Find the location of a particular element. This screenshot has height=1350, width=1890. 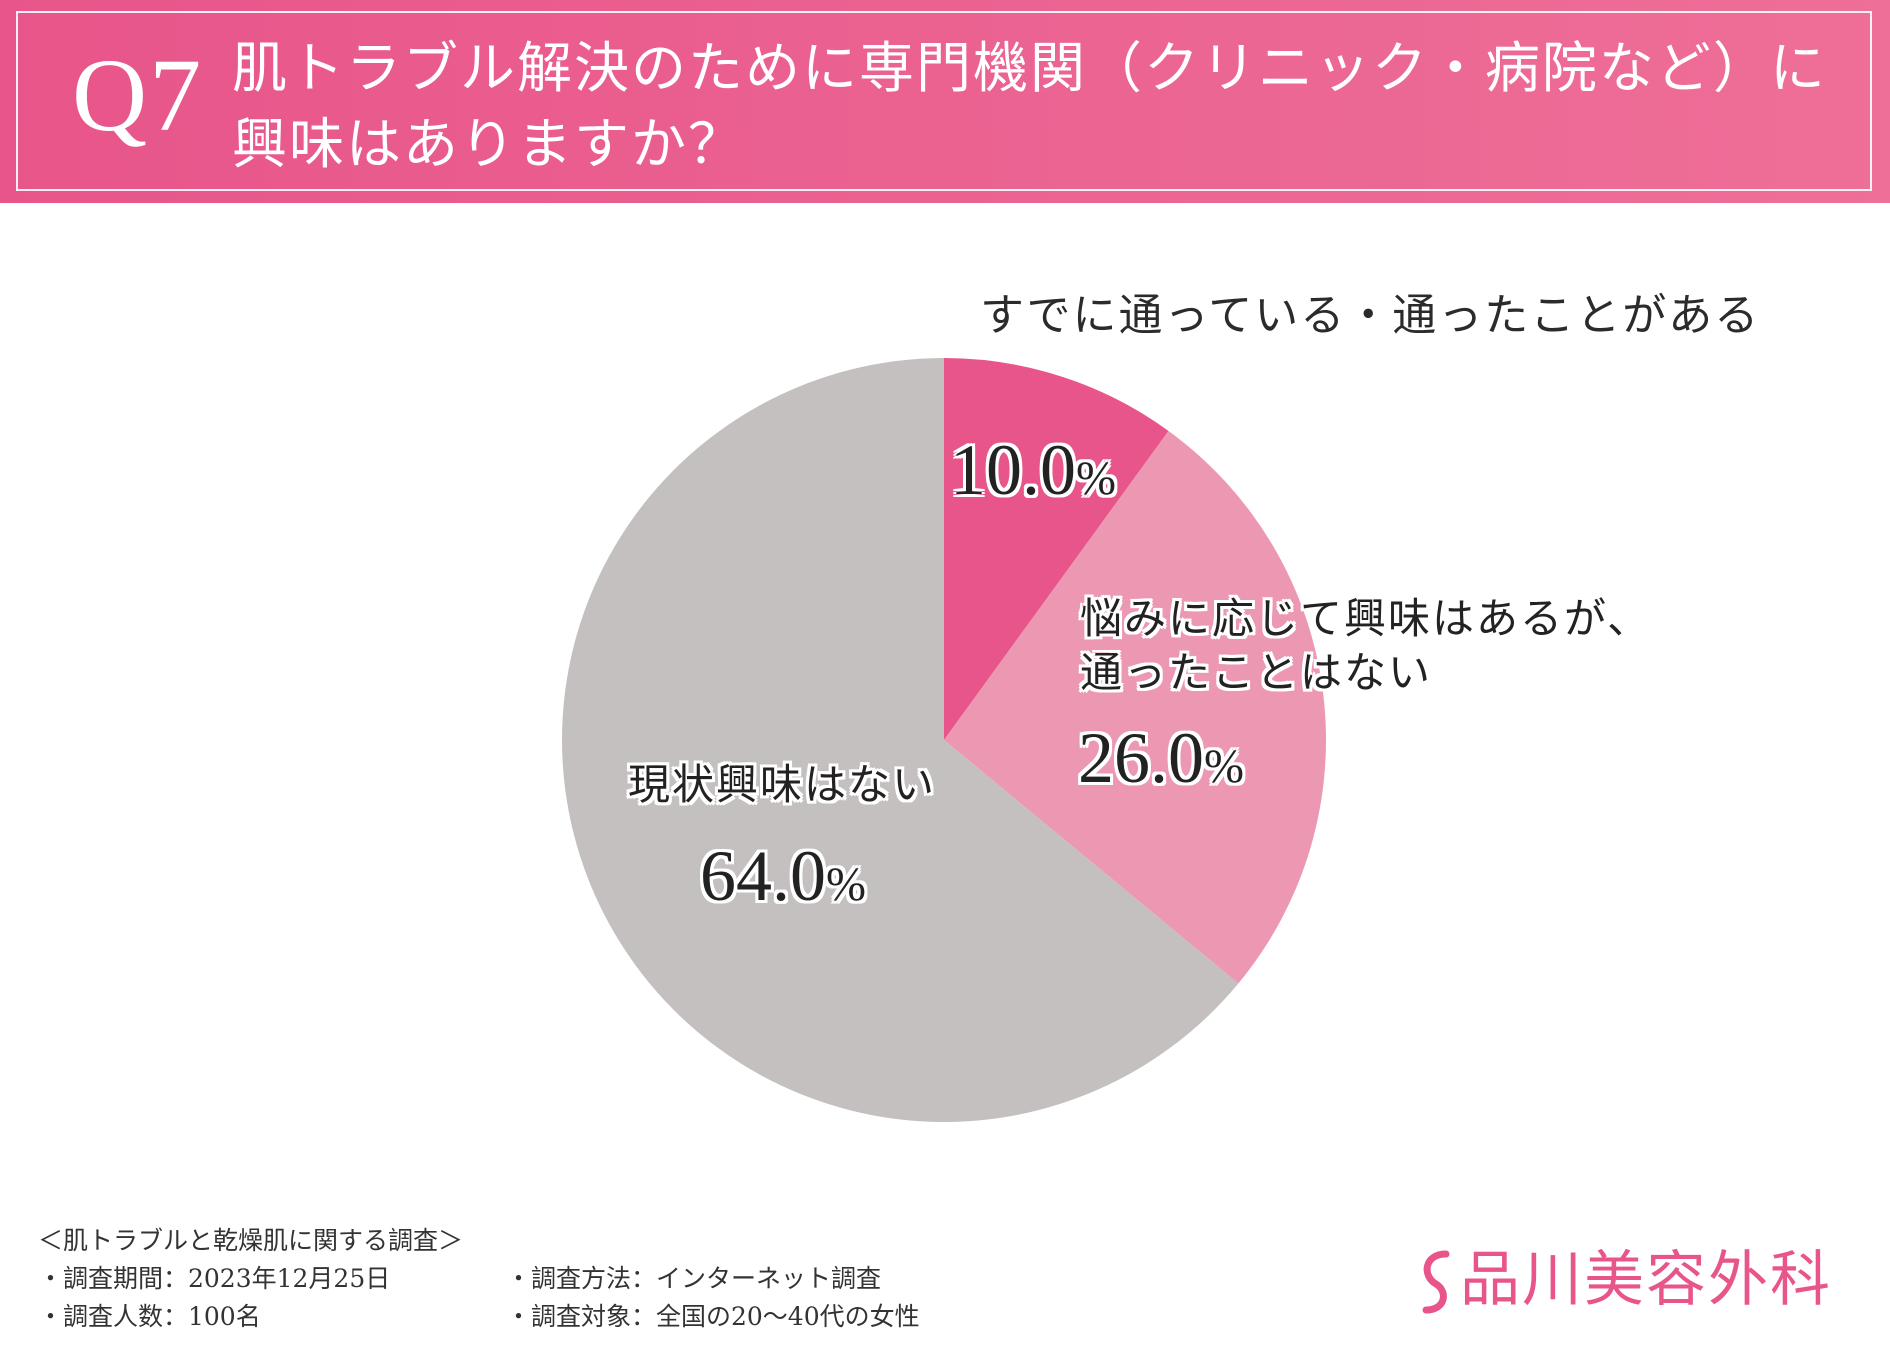

survey-title: ＜肌トラブルと乾燥肌に関する調査＞ is located at coordinates (251, 1240).